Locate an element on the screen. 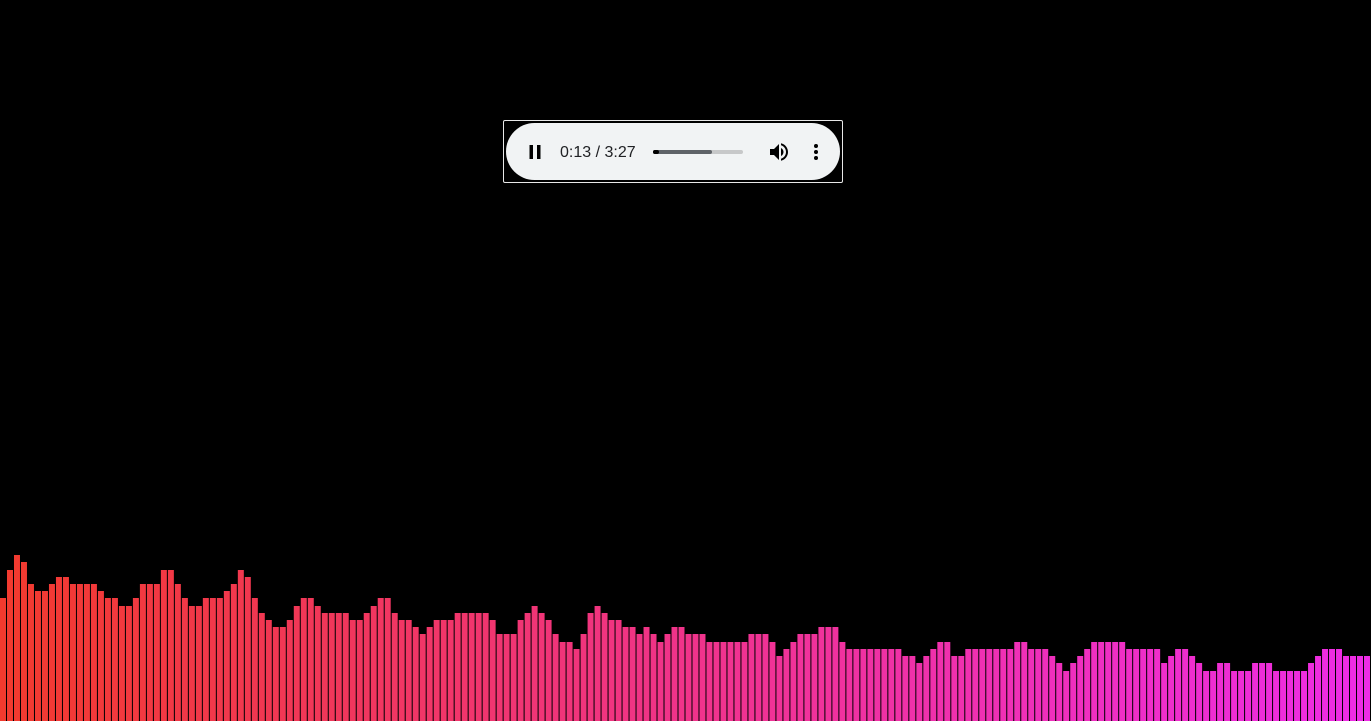  pause-icon is located at coordinates (535, 152).